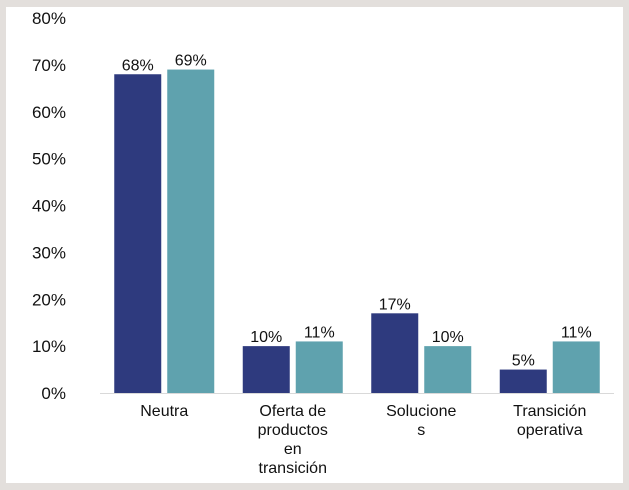 This screenshot has height=490, width=629. What do you see at coordinates (523, 361) in the screenshot?
I see `data-label: 5%` at bounding box center [523, 361].